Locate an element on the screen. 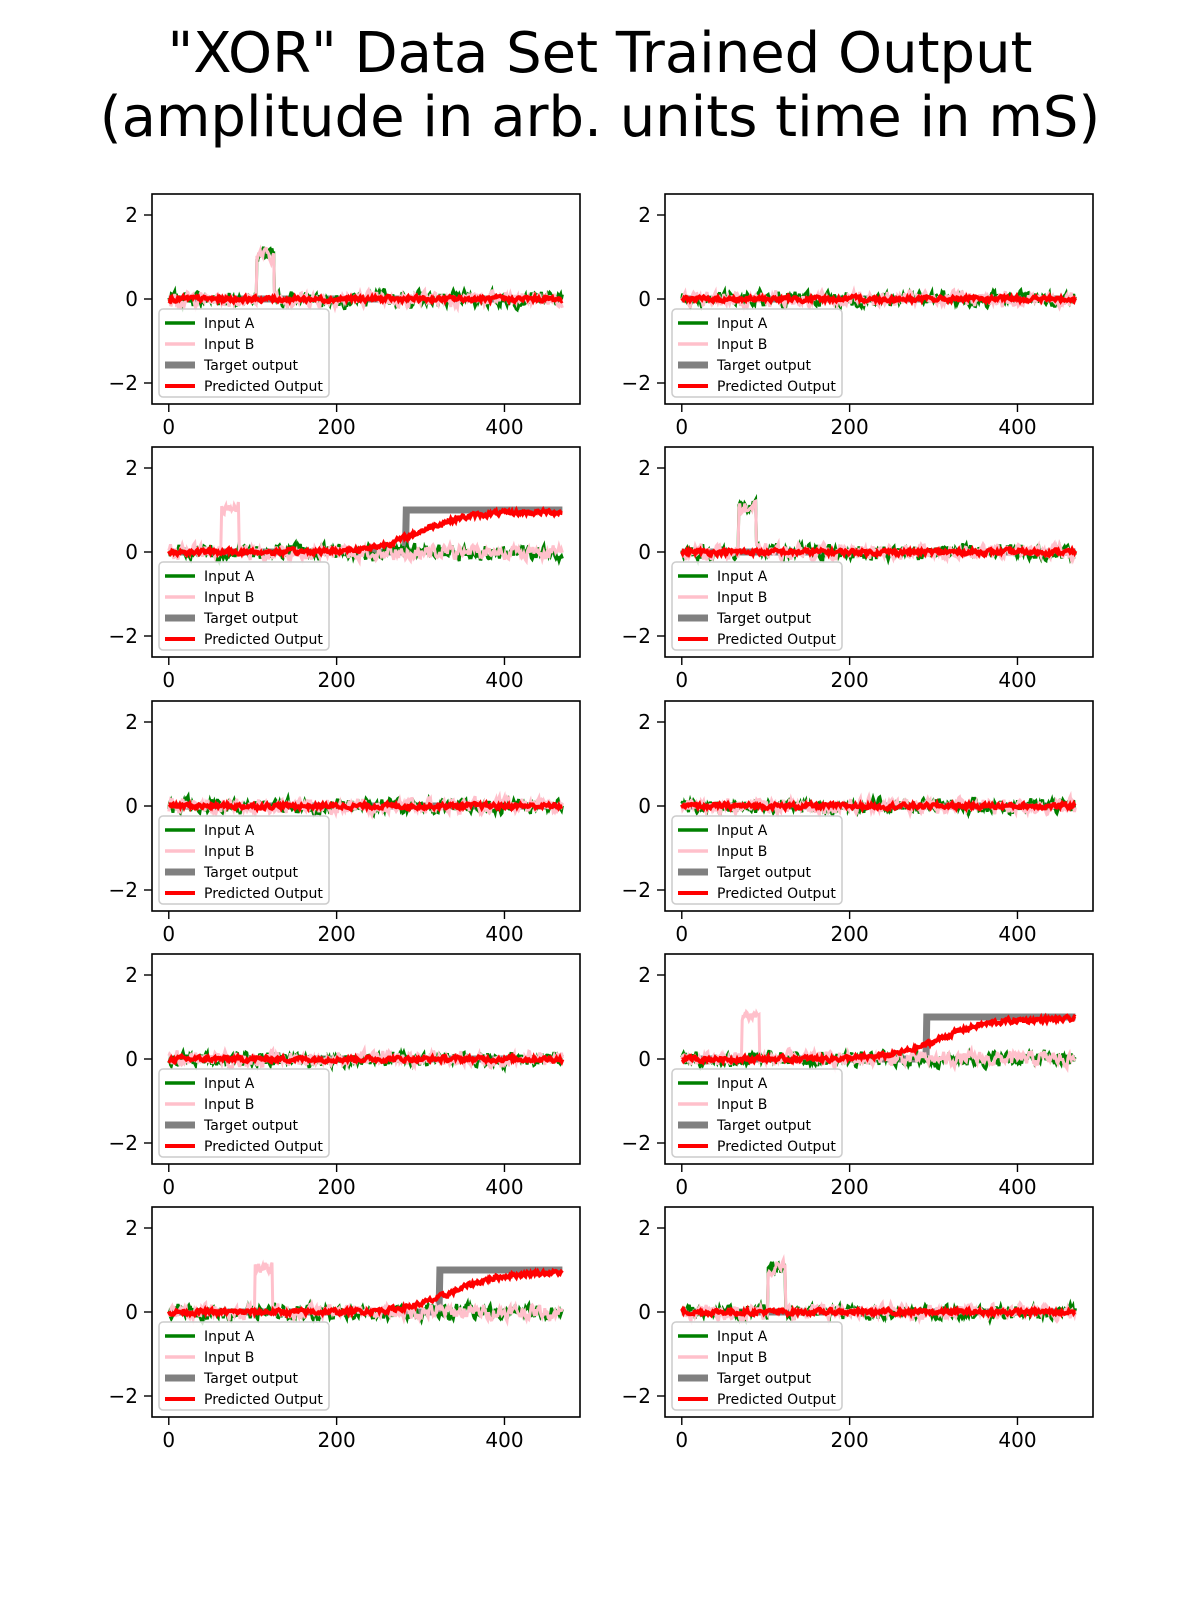 Image resolution: width=1200 pixels, height=1600 pixels. figure-title-line-2: (amplitude in arb. units time in mS) is located at coordinates (600, 117).